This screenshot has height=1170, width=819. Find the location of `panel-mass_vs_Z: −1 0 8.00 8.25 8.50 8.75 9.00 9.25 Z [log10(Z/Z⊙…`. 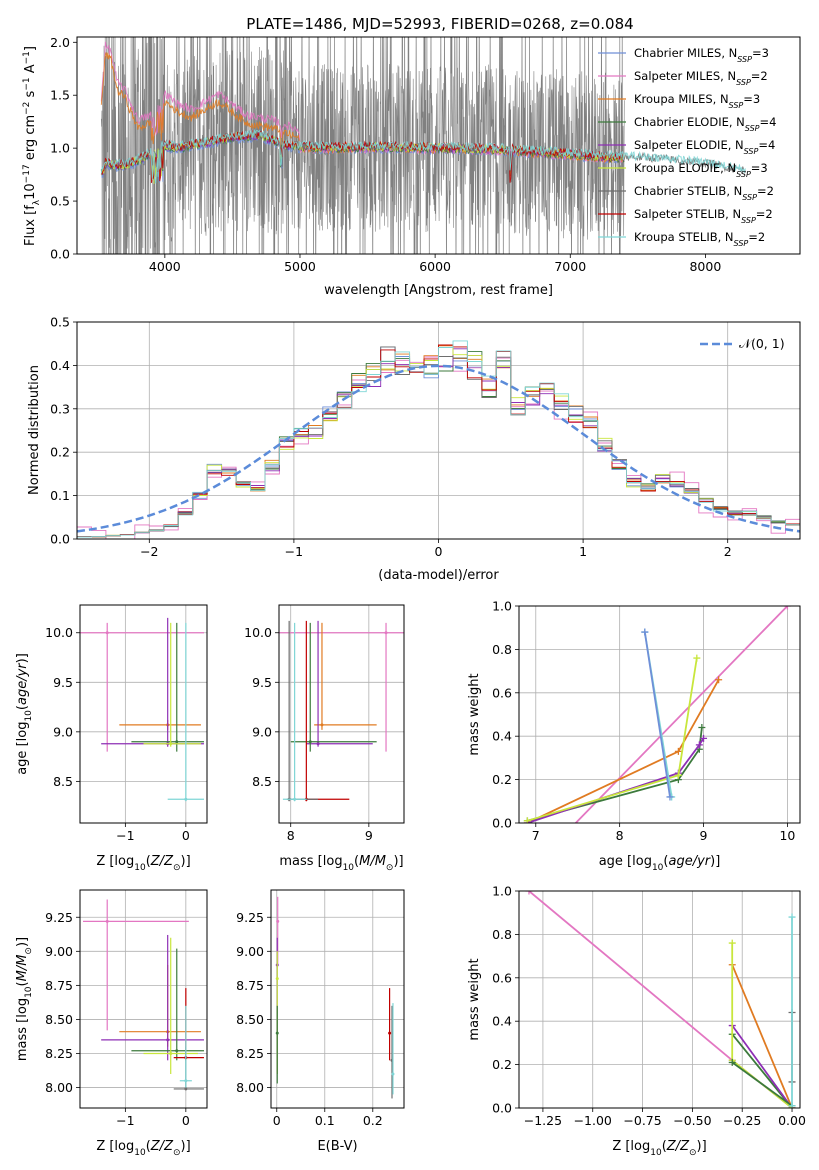

panel-mass_vs_Z: −1 0 8.00 8.25 8.50 8.75 9.00 9.25 Z [log10(Z/Z⊙… is located at coordinates (111, 1023).